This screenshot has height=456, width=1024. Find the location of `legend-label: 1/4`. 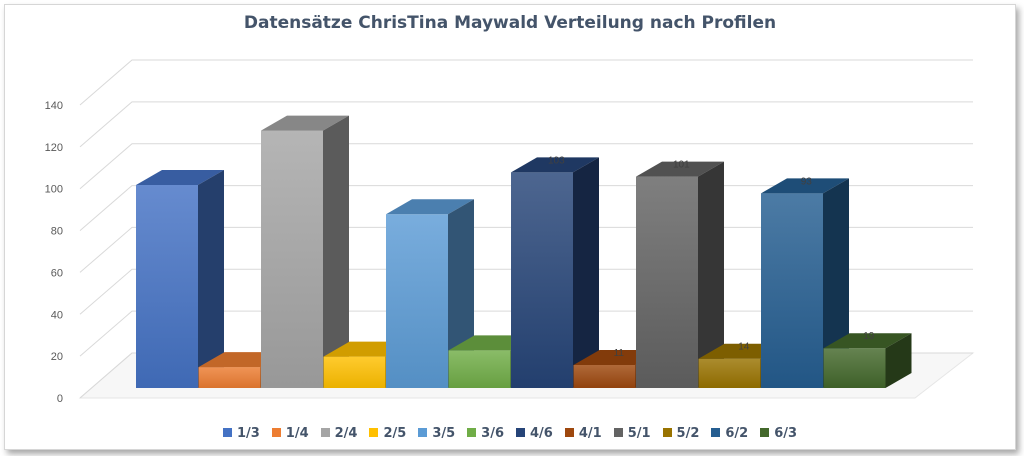

legend-label: 1/4 is located at coordinates (297, 433).